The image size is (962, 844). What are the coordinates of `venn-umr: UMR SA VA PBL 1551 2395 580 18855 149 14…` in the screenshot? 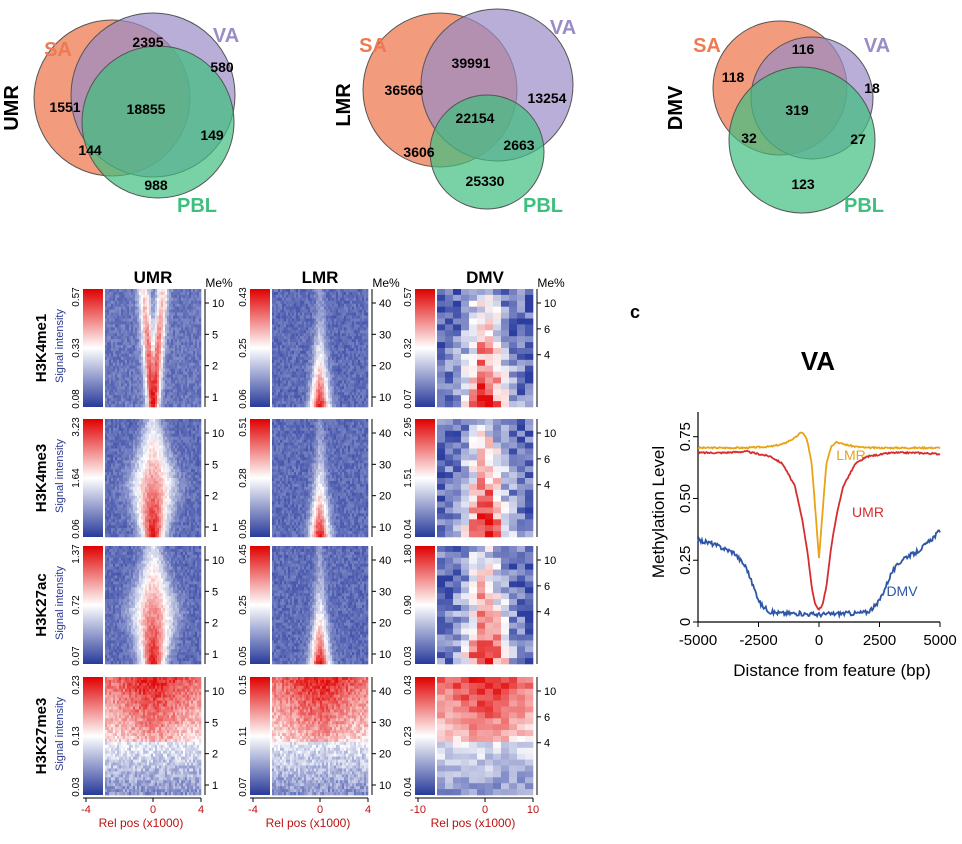 It's located at (120, 114).